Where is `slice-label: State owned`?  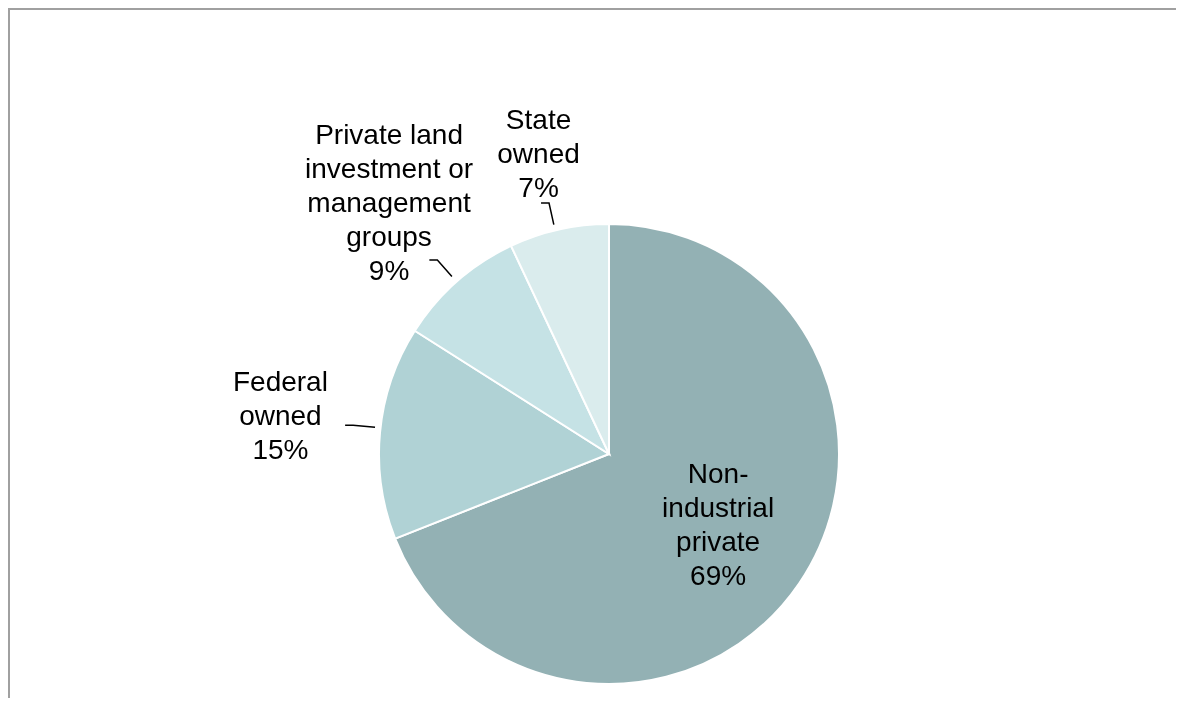 slice-label: State owned is located at coordinates (538, 137).